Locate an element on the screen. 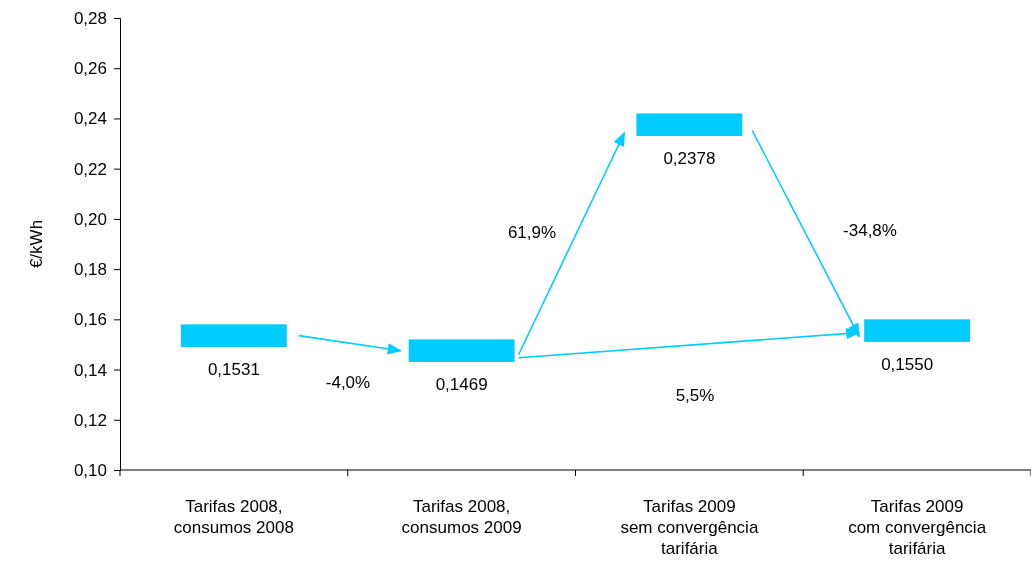 The width and height of the screenshot is (1031, 566). annotation: 0,1531 is located at coordinates (233, 369).